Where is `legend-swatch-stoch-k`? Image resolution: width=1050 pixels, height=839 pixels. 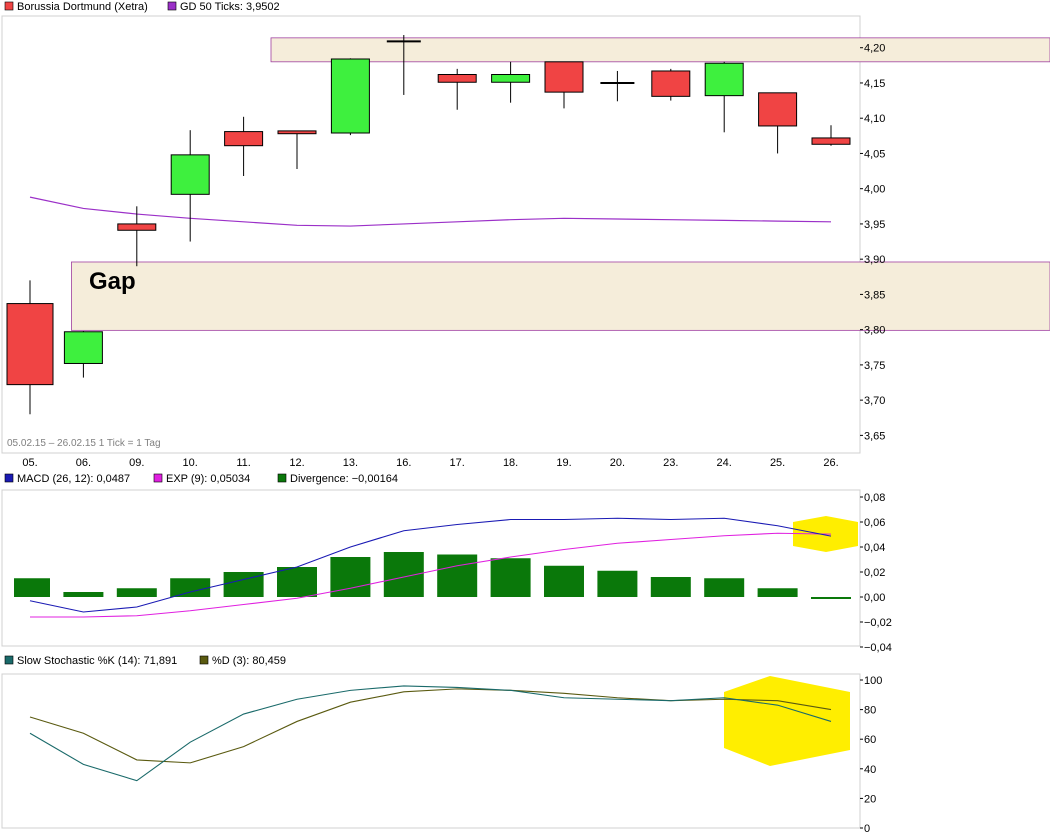
legend-swatch-stoch-k is located at coordinates (9, 660).